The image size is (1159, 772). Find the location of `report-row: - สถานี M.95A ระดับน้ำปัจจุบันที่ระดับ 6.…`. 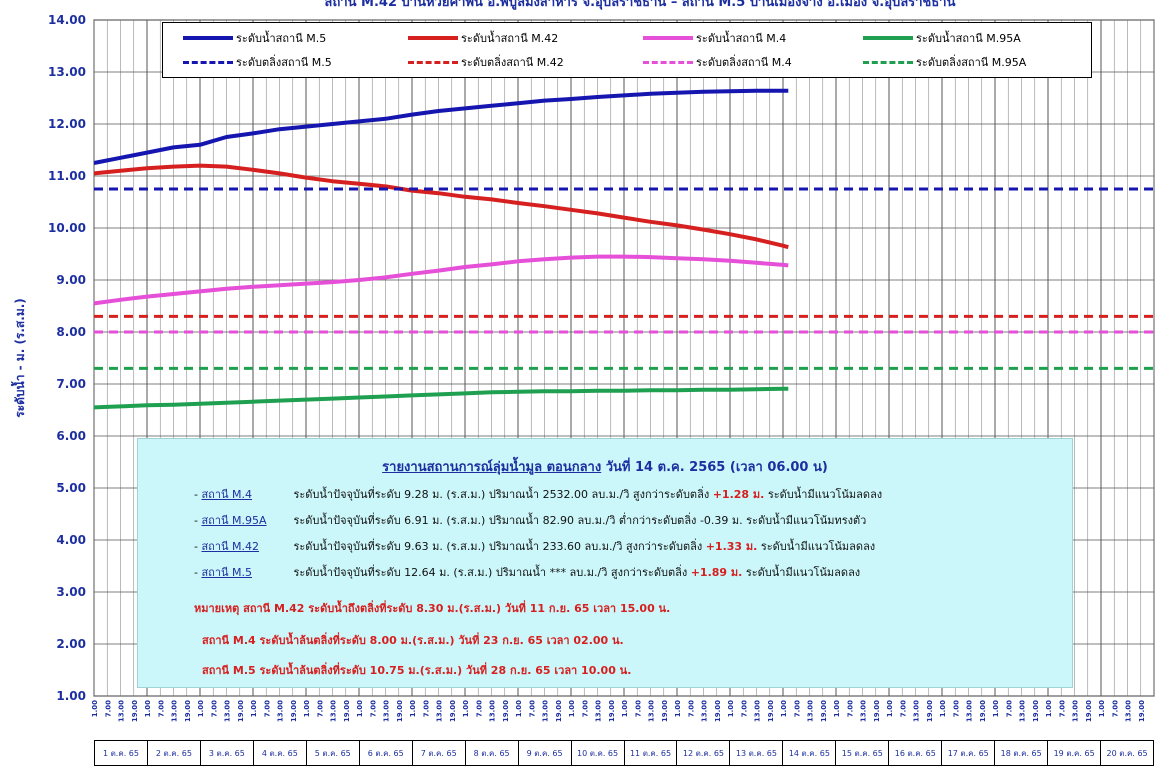

report-row: - สถานี M.95A ระดับน้ำปัจจุบันที่ระดับ 6.… is located at coordinates (530, 520).